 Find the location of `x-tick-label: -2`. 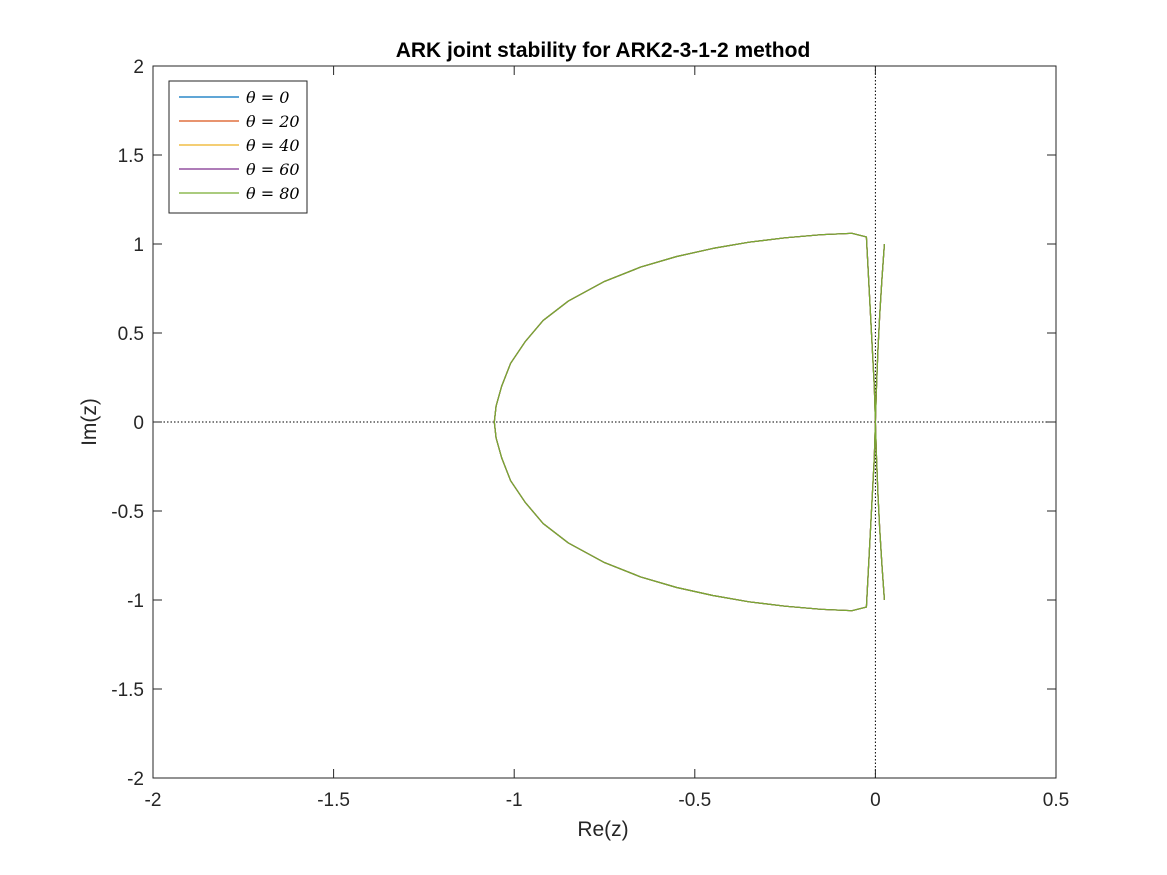

x-tick-label: -2 is located at coordinates (153, 800).